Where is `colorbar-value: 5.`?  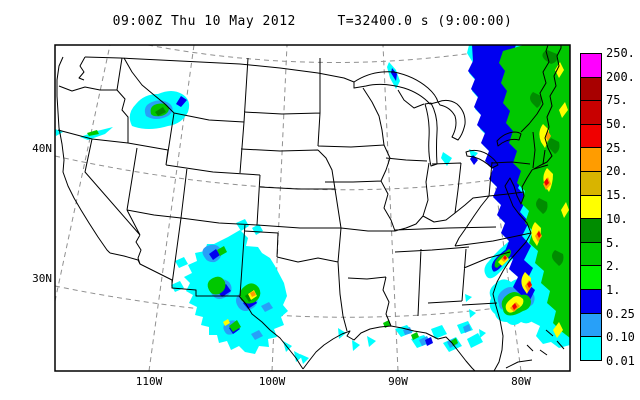
colorbar-value: 5. is located at coordinates (613, 242).